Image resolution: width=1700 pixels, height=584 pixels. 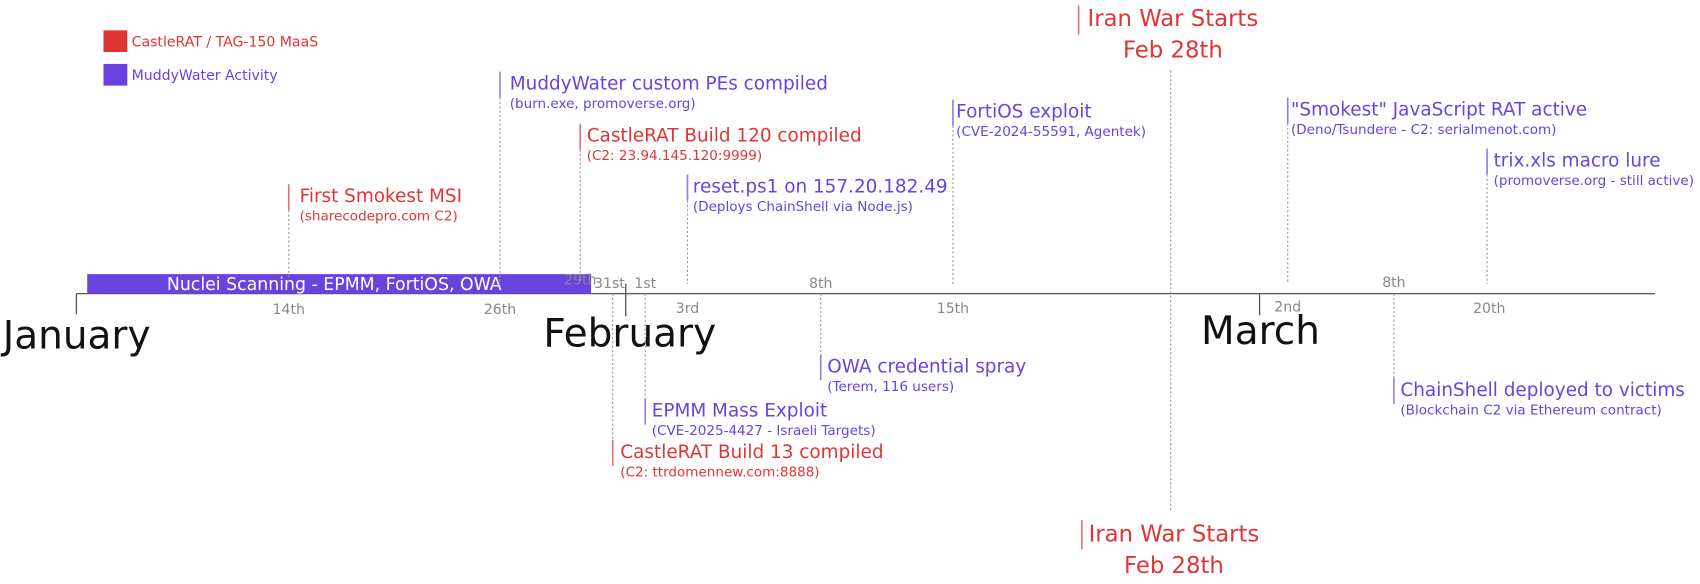 I want to click on day-label: 31st, so click(x=609, y=284).